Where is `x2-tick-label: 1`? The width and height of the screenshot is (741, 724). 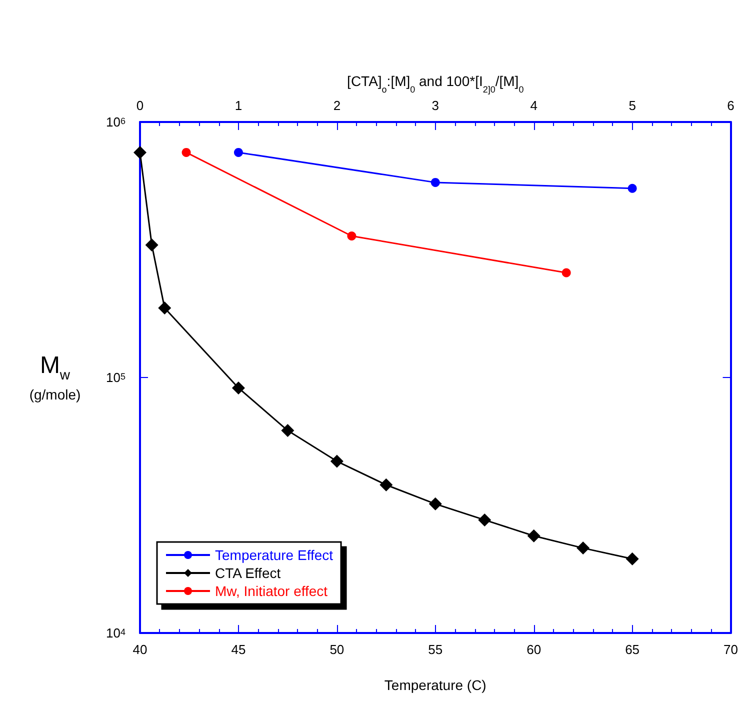
x2-tick-label: 1 is located at coordinates (238, 105).